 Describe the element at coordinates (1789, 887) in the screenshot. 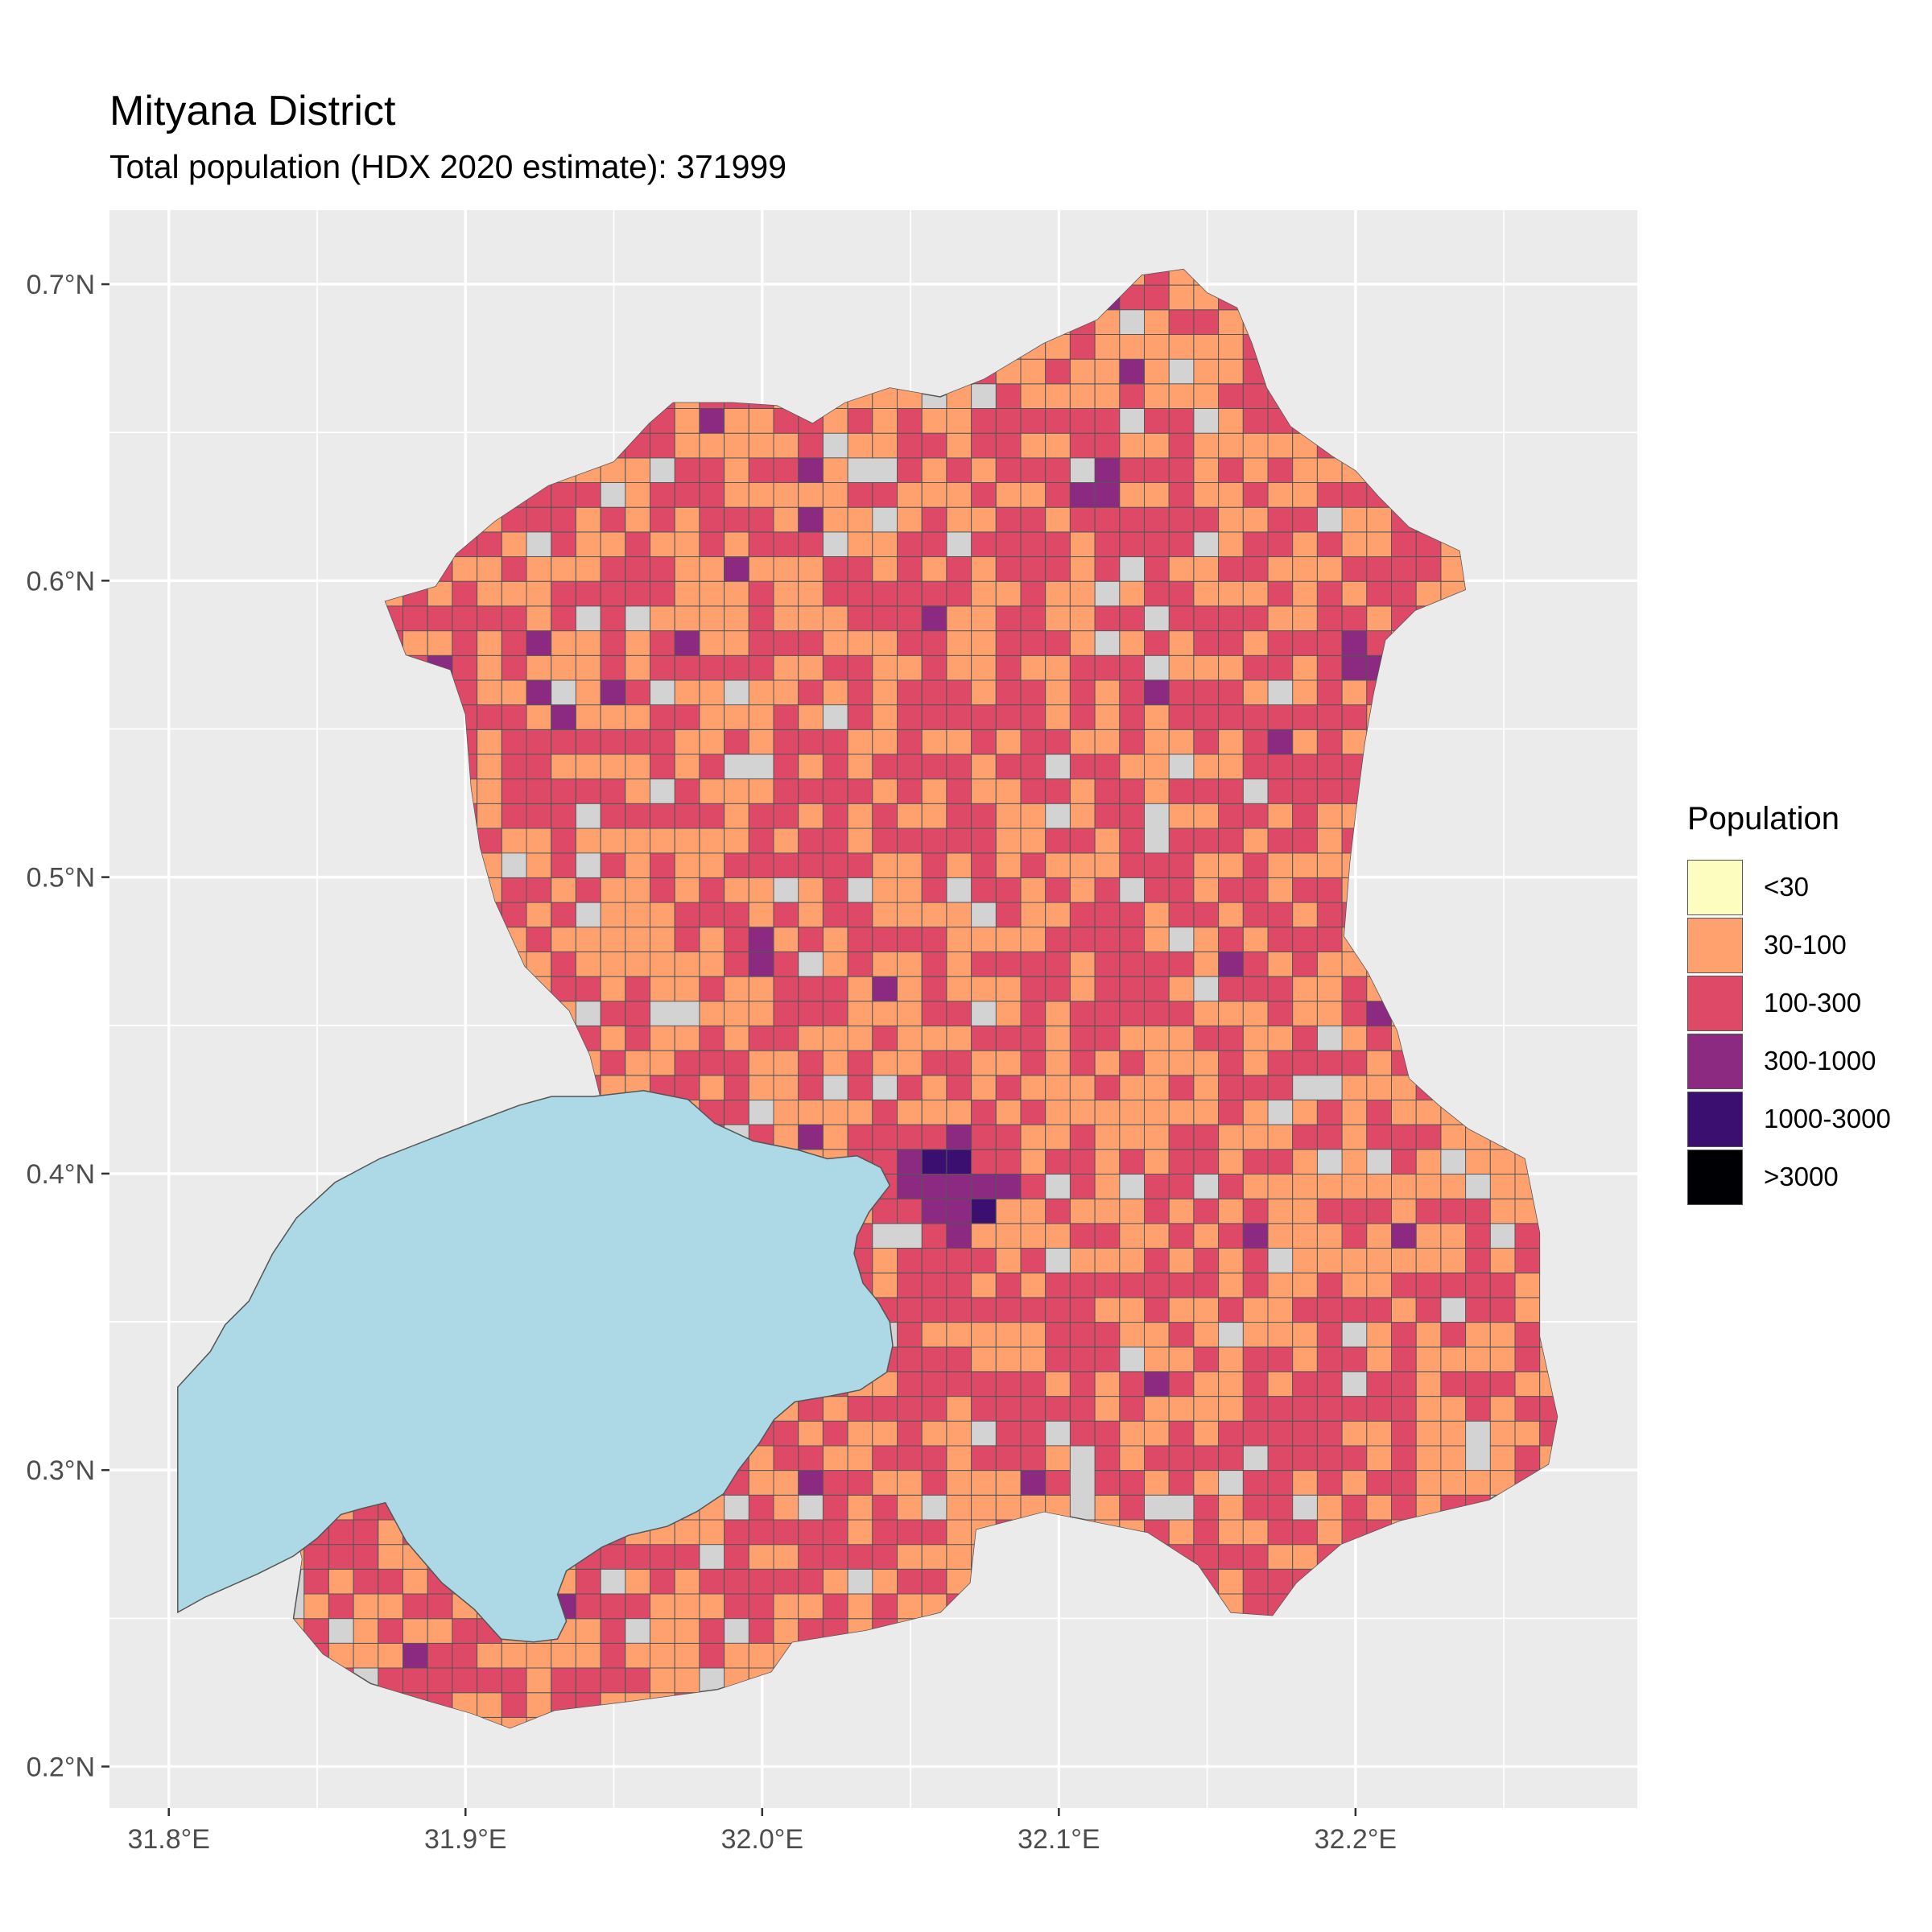

I see `legend-item-lt30: <30` at that location.